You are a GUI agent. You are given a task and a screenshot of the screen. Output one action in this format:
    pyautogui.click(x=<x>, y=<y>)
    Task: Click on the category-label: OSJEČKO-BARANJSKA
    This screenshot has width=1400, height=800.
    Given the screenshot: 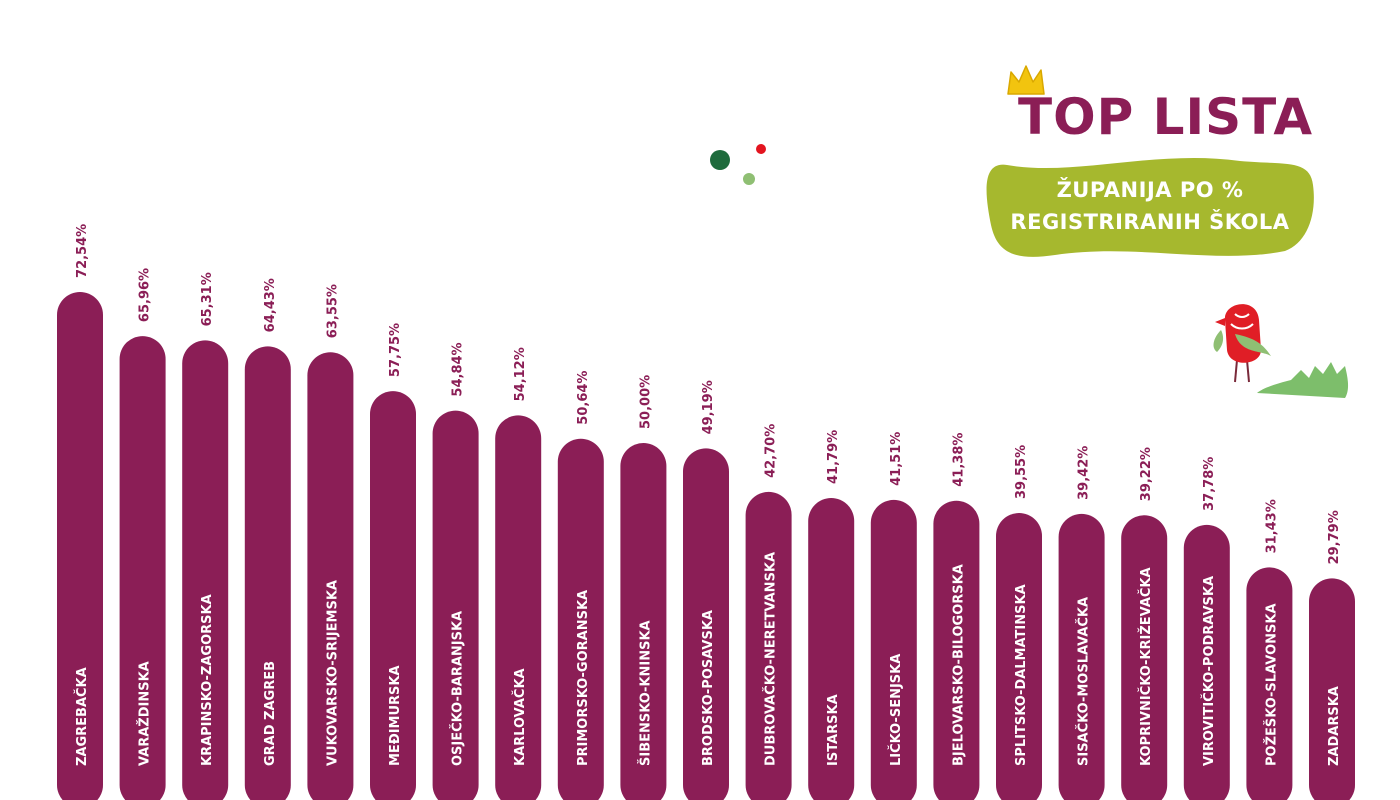 What is the action you would take?
    pyautogui.click(x=458, y=688)
    